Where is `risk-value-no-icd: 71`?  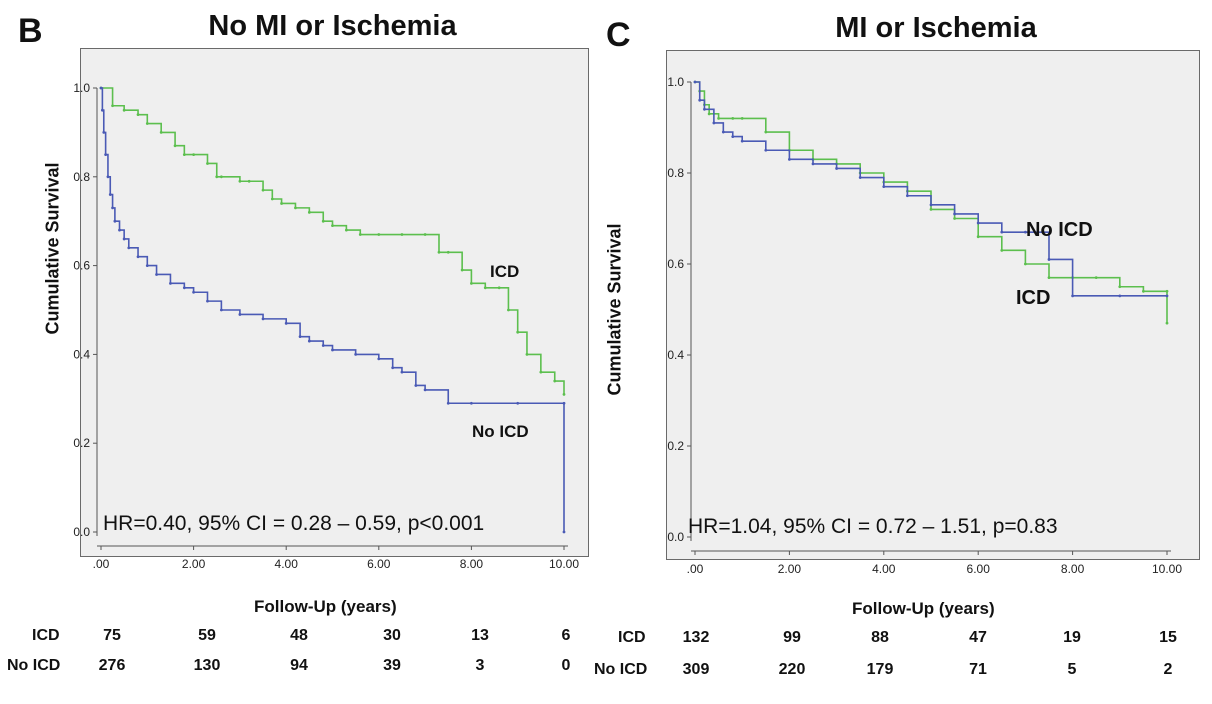 risk-value-no-icd: 71 is located at coordinates (978, 669).